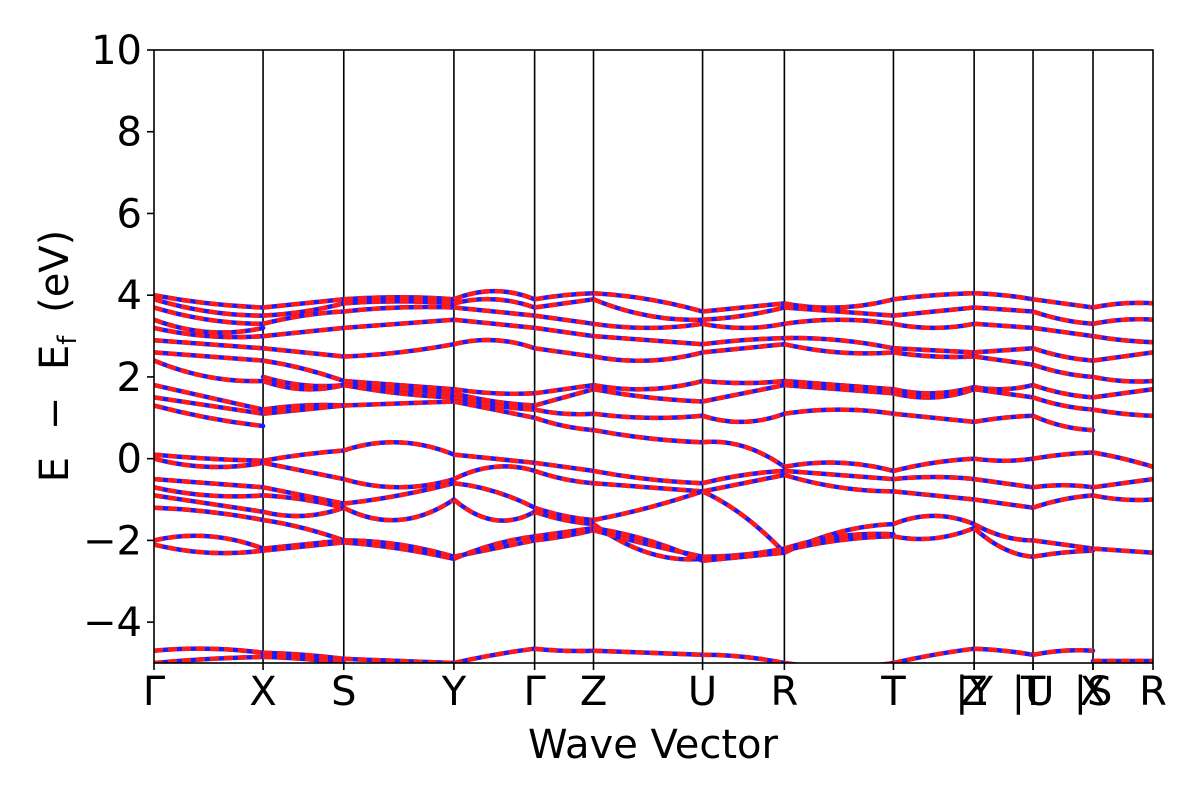 Image resolution: width=1200 pixels, height=800 pixels. I want to click on kpoint-label: Z, so click(973, 692).